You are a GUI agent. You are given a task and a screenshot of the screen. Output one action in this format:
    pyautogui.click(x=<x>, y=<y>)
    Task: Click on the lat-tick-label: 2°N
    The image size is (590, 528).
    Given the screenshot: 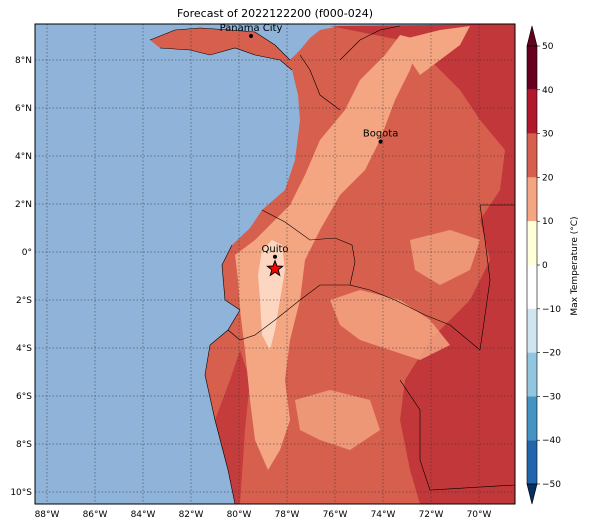 What is the action you would take?
    pyautogui.click(x=23, y=205)
    